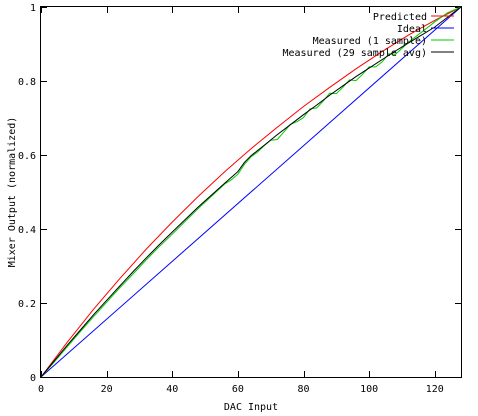  Describe the element at coordinates (107, 389) in the screenshot. I see `x-tick-label: 20` at that location.